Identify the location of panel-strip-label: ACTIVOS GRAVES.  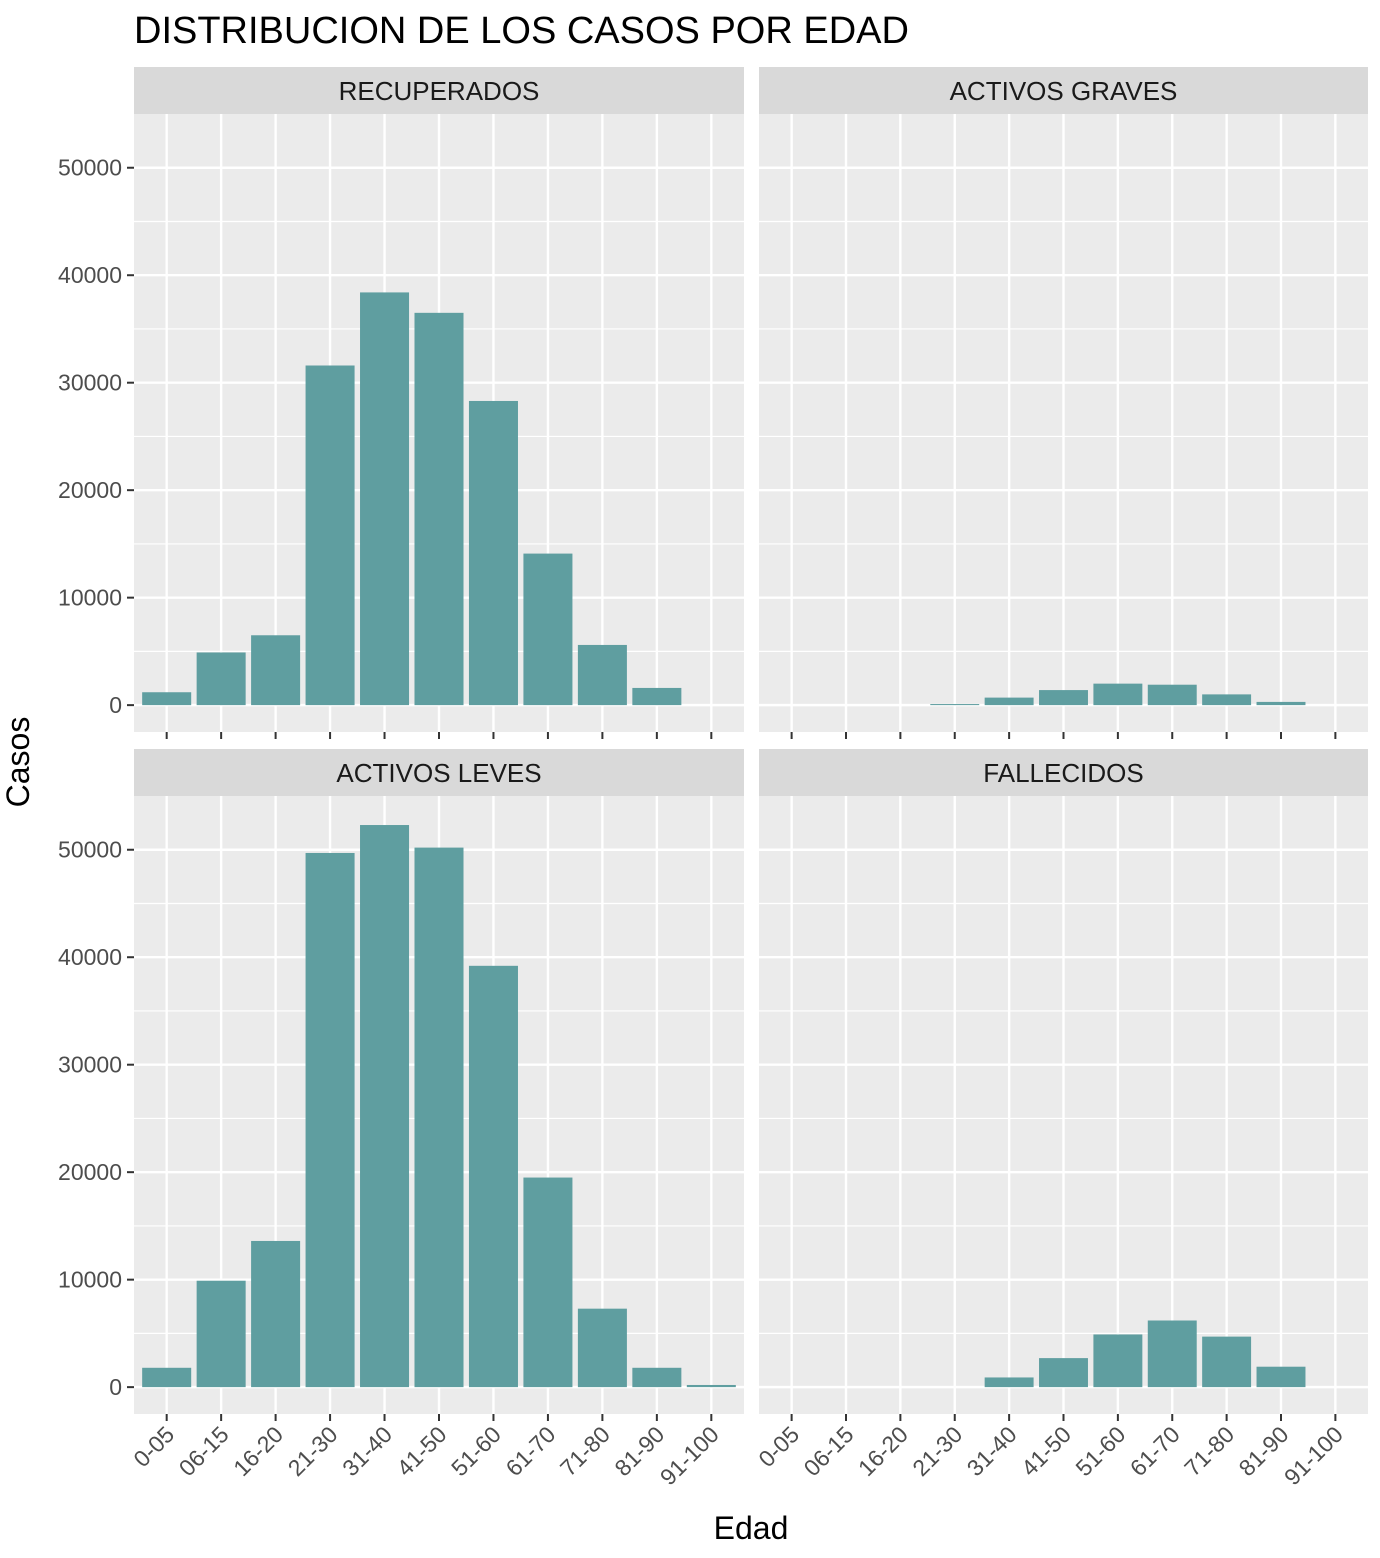
(1064, 91).